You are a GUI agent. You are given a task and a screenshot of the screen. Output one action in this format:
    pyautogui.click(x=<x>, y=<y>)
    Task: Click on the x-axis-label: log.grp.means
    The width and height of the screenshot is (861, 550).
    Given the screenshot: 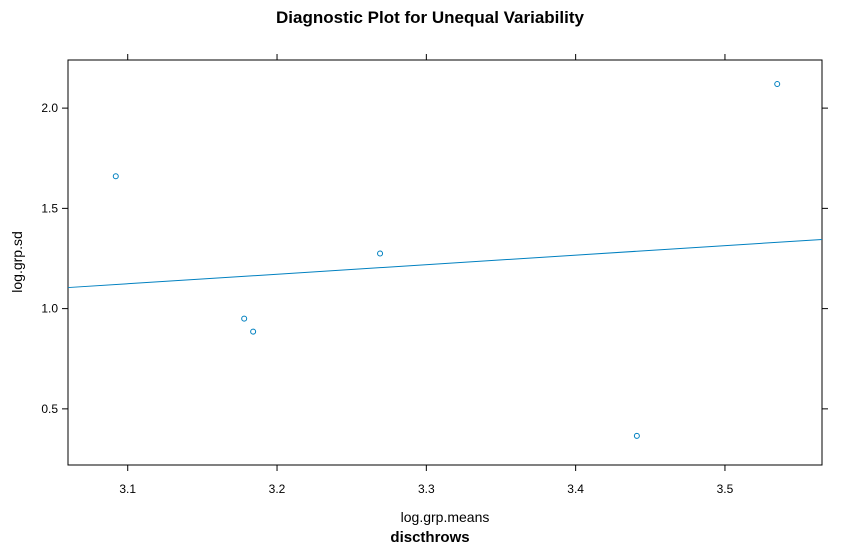 What is the action you would take?
    pyautogui.click(x=445, y=517)
    